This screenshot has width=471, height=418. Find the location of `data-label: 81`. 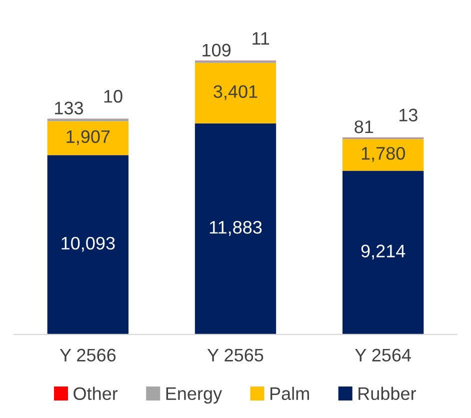

data-label: 81 is located at coordinates (364, 127).